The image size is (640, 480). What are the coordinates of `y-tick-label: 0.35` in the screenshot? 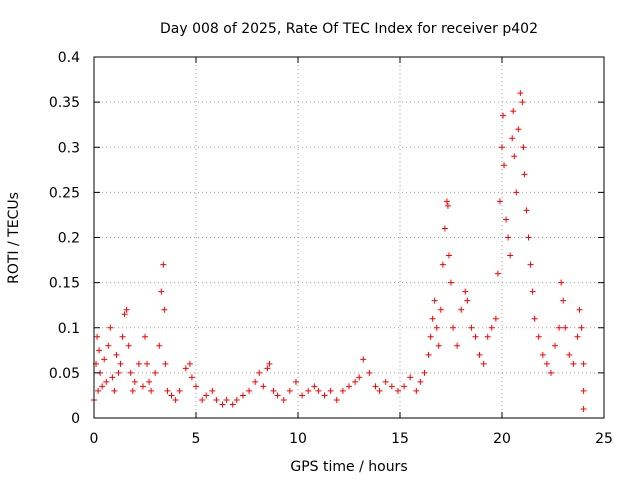 It's located at (64, 103).